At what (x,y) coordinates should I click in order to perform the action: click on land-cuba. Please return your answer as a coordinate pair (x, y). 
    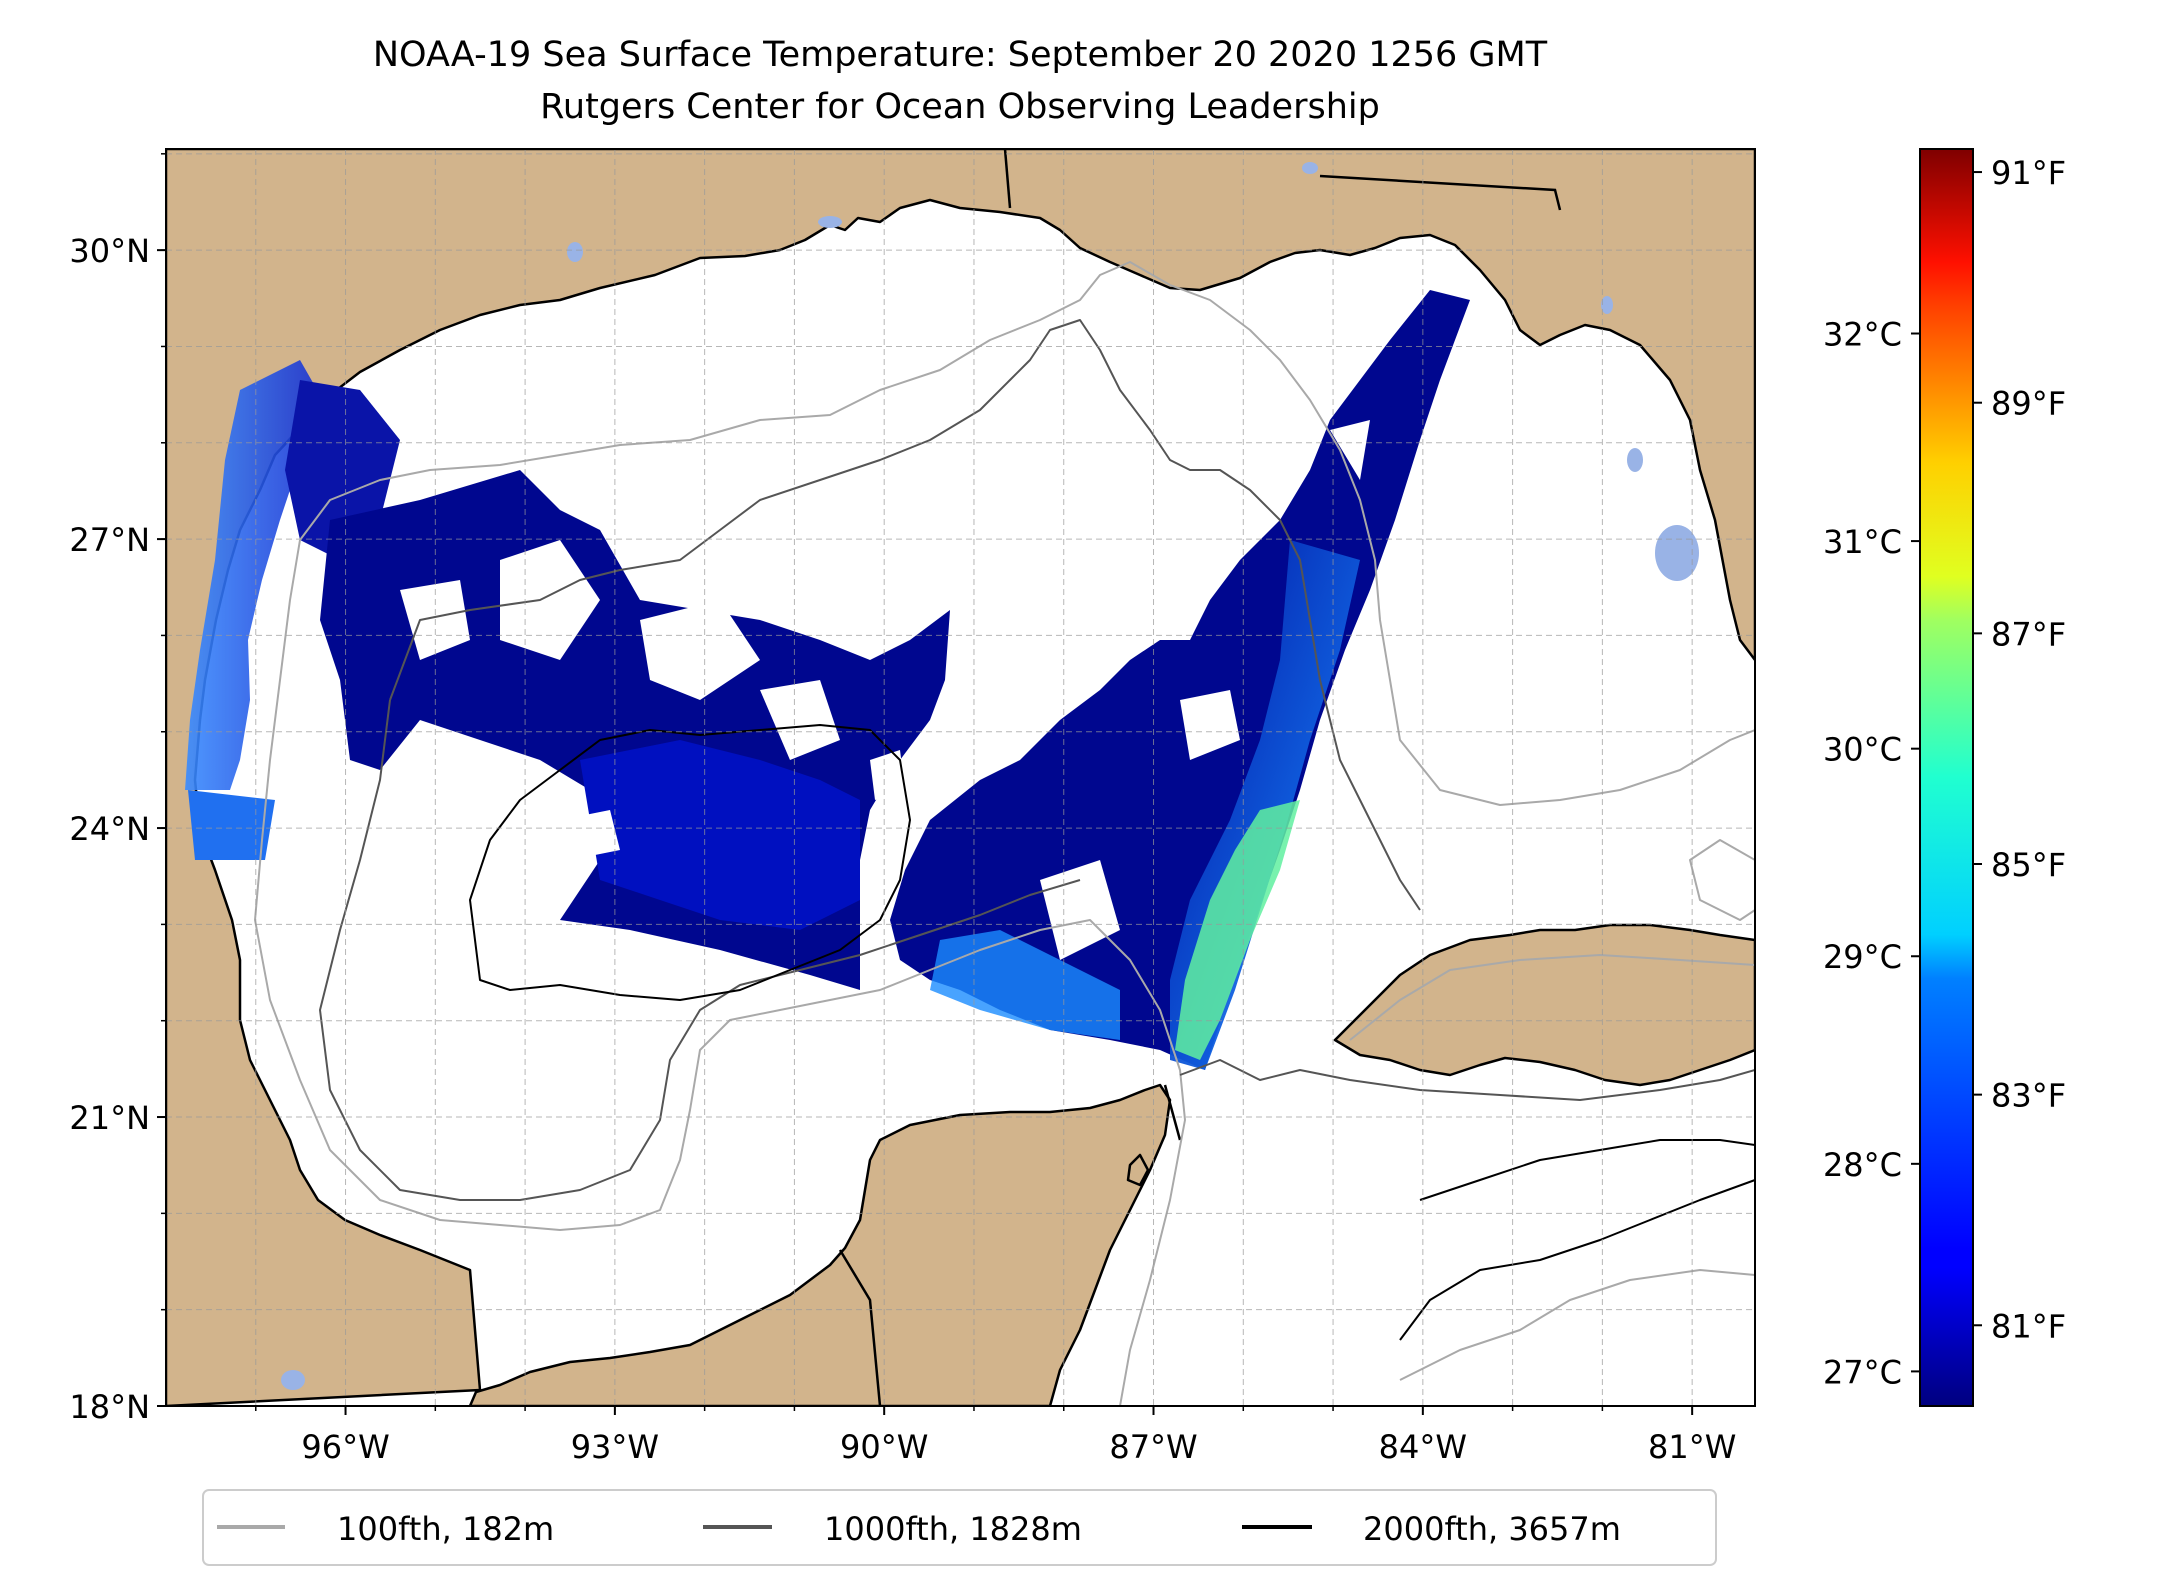
    Looking at the image, I should click on (1544, 1005).